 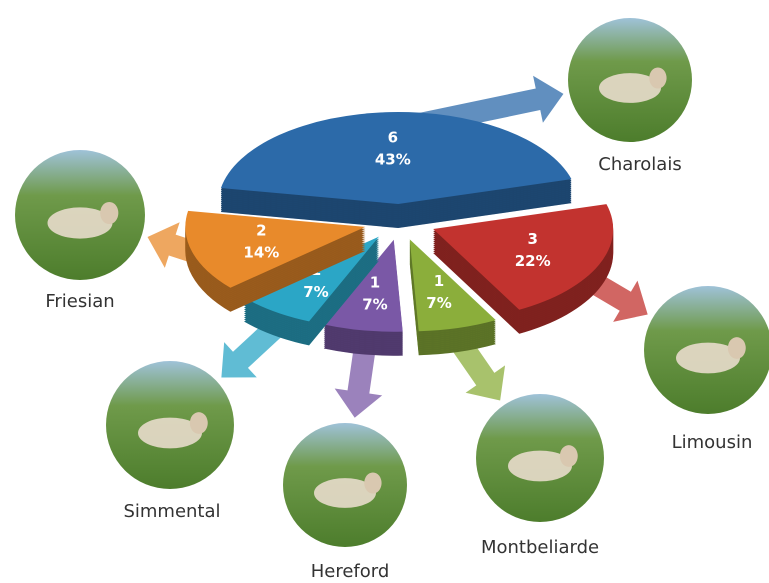 I want to click on slice-group: 322%, so click(x=523, y=269).